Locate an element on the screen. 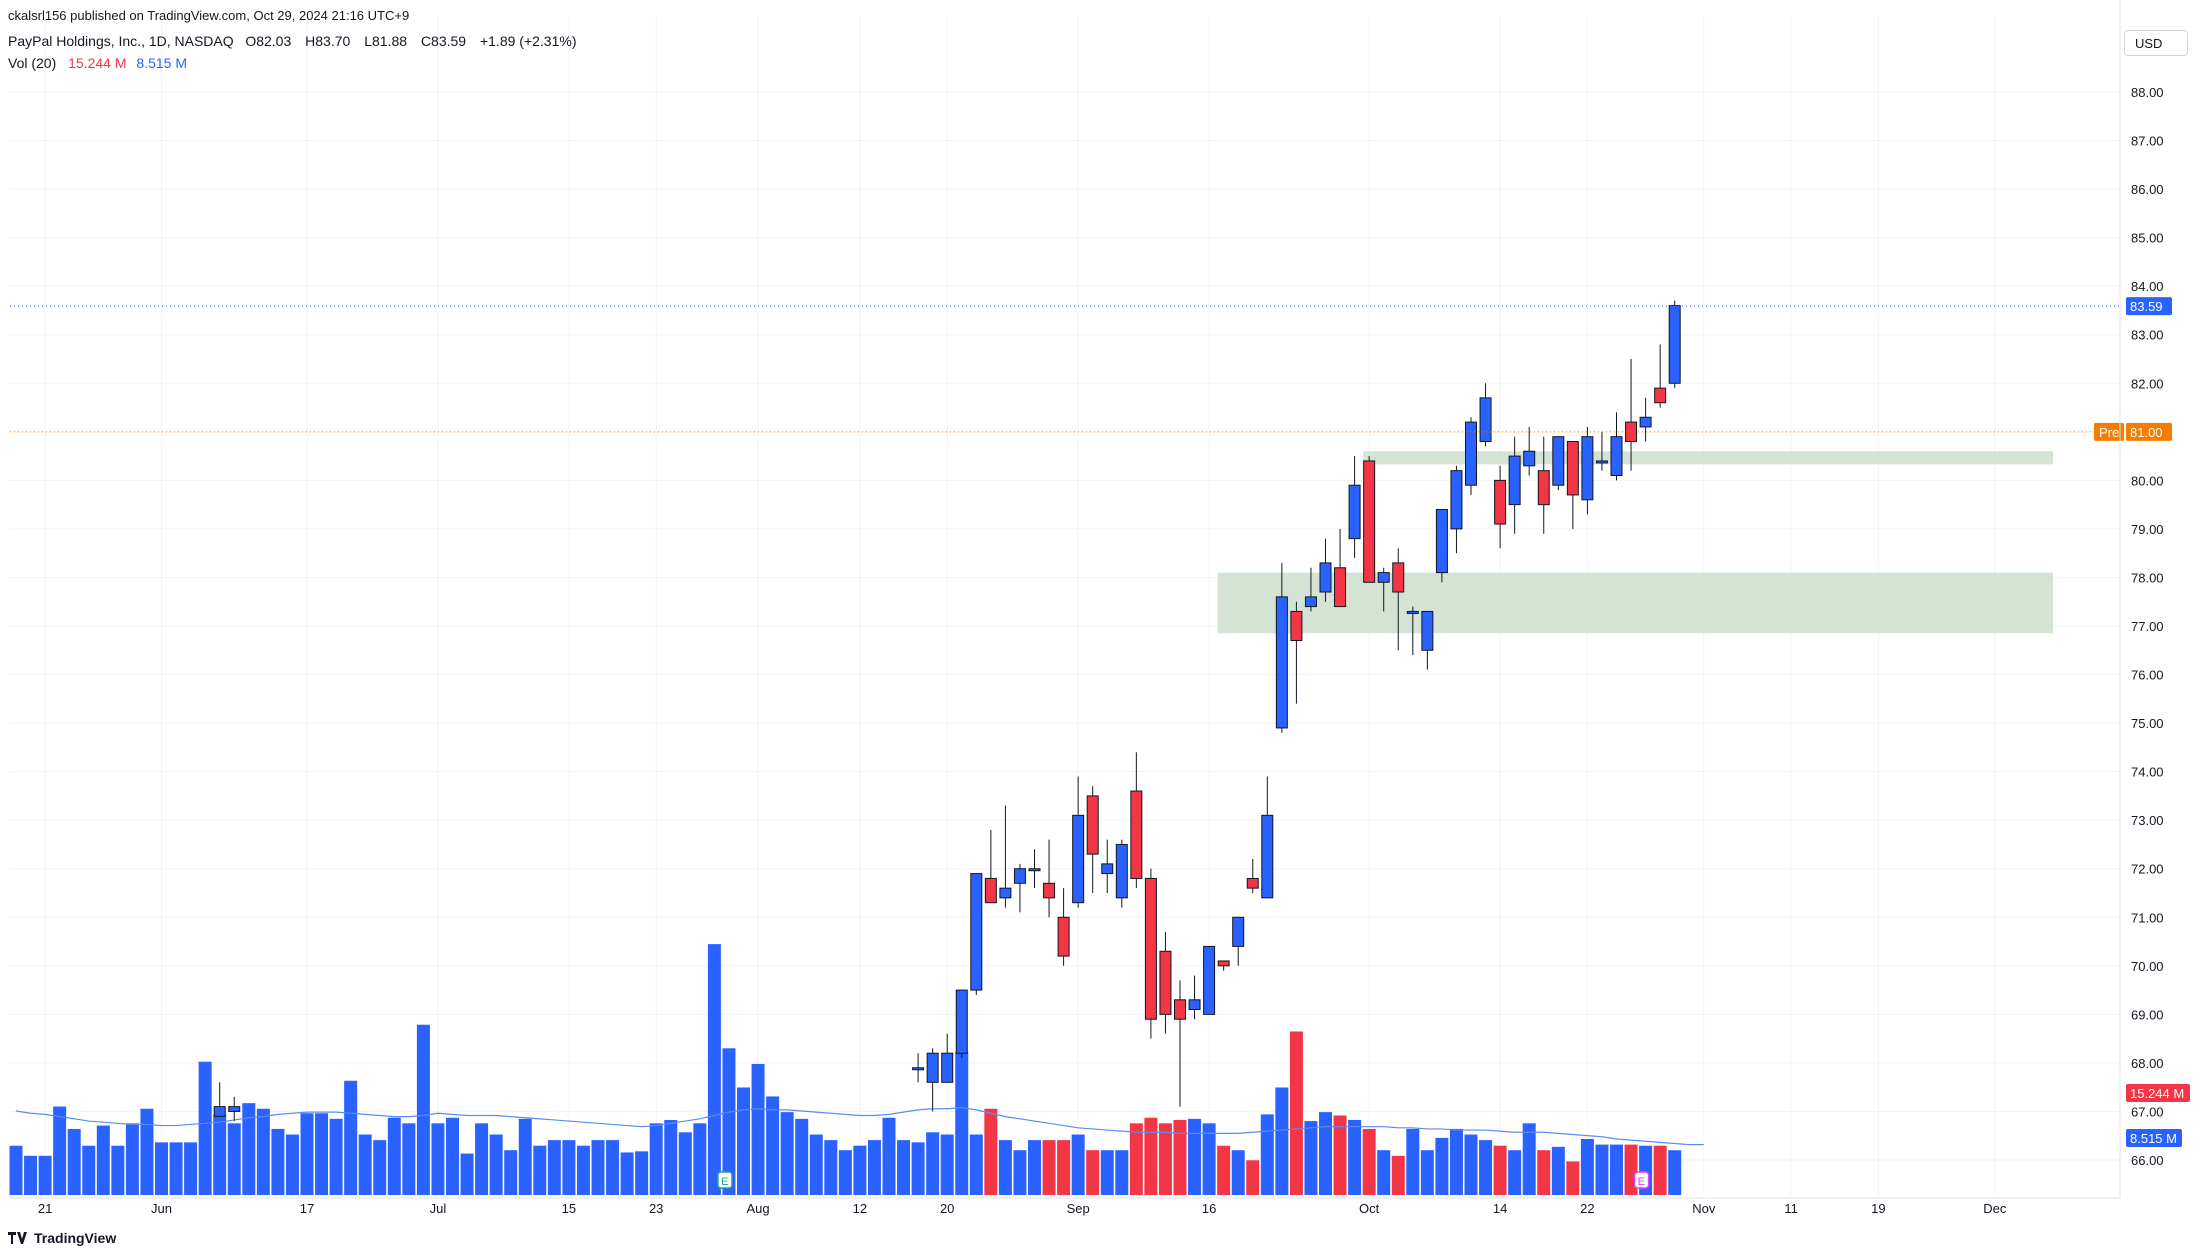 The width and height of the screenshot is (2201, 1256). x-tick-label: Sep is located at coordinates (1078, 1208).